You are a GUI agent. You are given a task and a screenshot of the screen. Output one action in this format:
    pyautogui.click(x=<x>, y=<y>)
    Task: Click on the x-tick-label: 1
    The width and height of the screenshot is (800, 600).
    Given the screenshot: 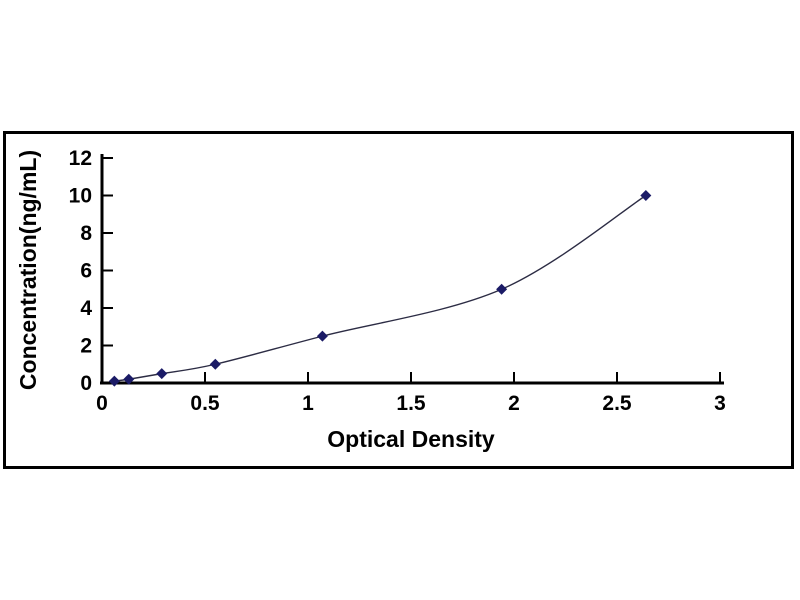 What is the action you would take?
    pyautogui.click(x=308, y=403)
    